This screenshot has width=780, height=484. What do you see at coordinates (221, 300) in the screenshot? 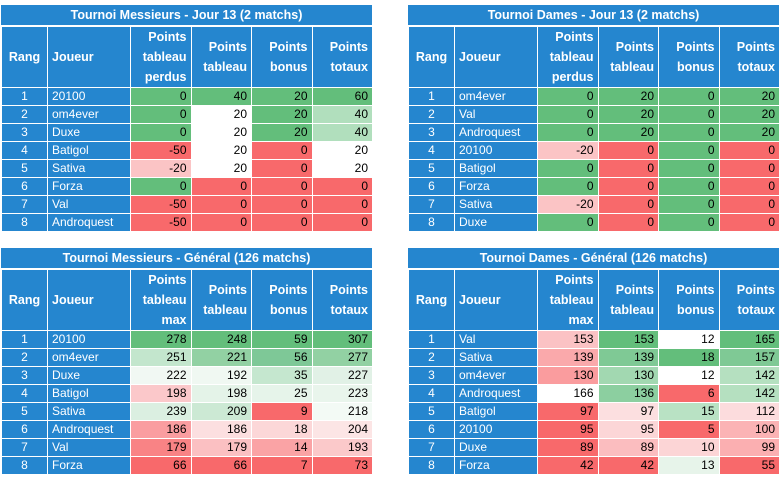
I see `header-points-tableau: Points tableau` at bounding box center [221, 300].